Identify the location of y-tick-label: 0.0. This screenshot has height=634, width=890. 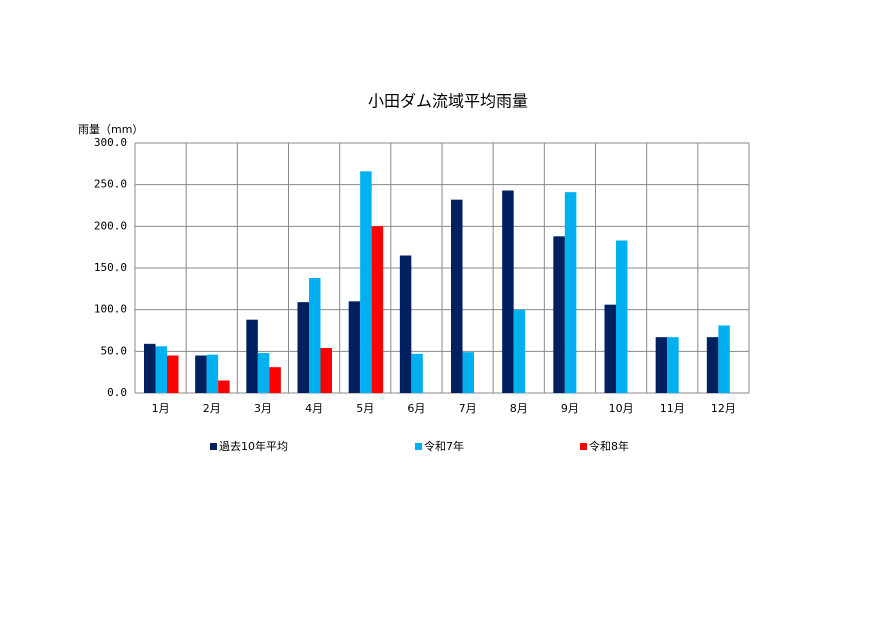
(117, 392).